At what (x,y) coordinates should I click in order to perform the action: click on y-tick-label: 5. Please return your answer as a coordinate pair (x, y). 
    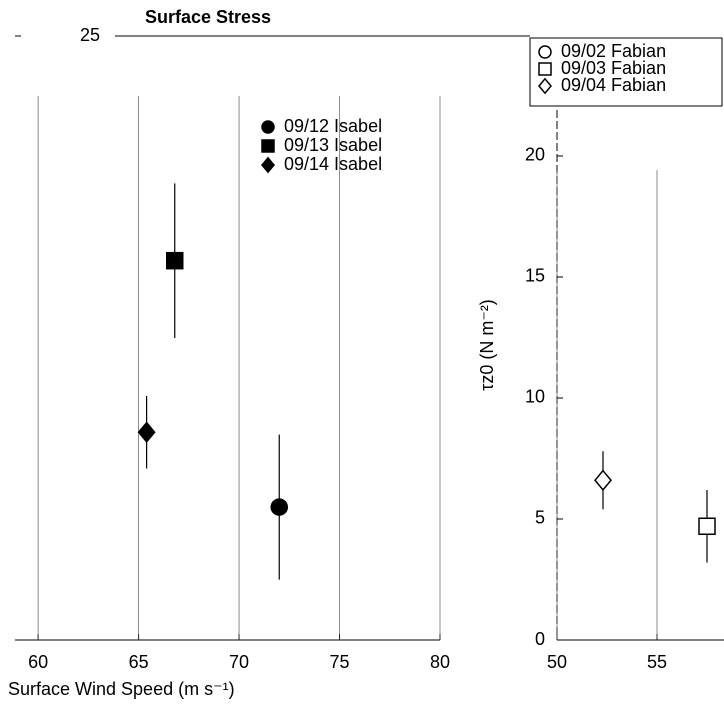
    Looking at the image, I should click on (540, 518).